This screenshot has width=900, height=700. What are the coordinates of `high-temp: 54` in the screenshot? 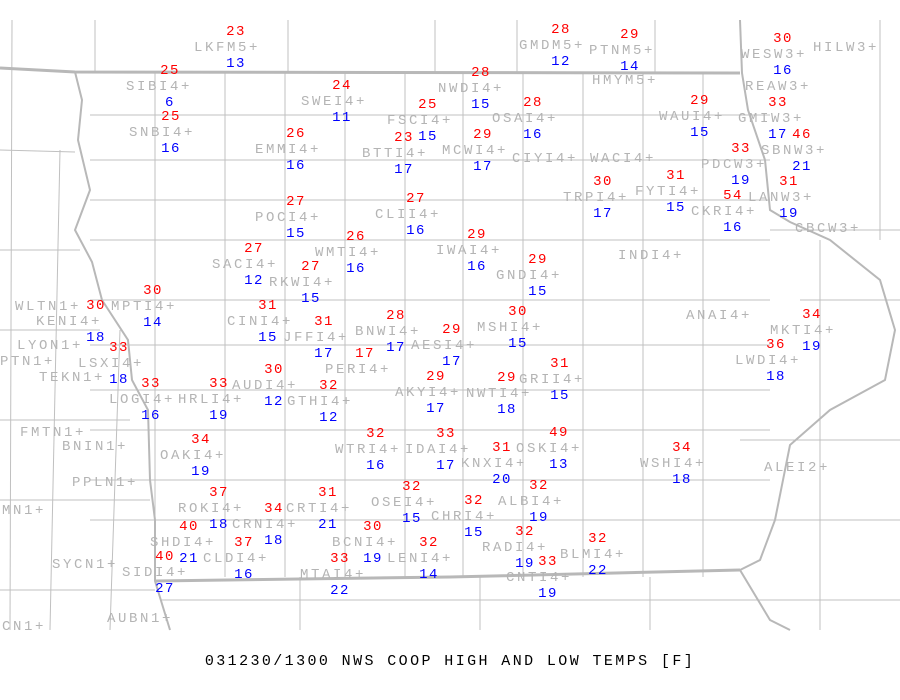 It's located at (733, 196).